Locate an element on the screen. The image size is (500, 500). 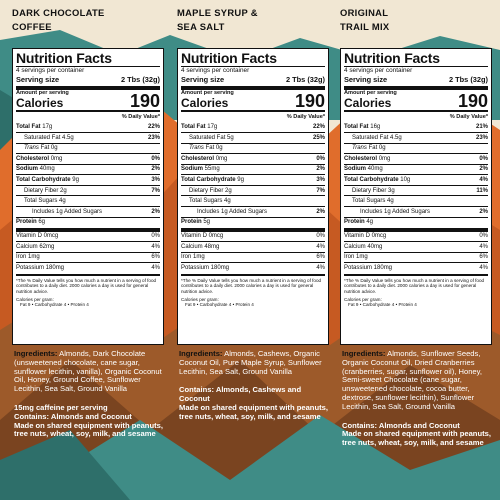
nutrient-label: Total Fat 17g is located at coordinates (34, 127).